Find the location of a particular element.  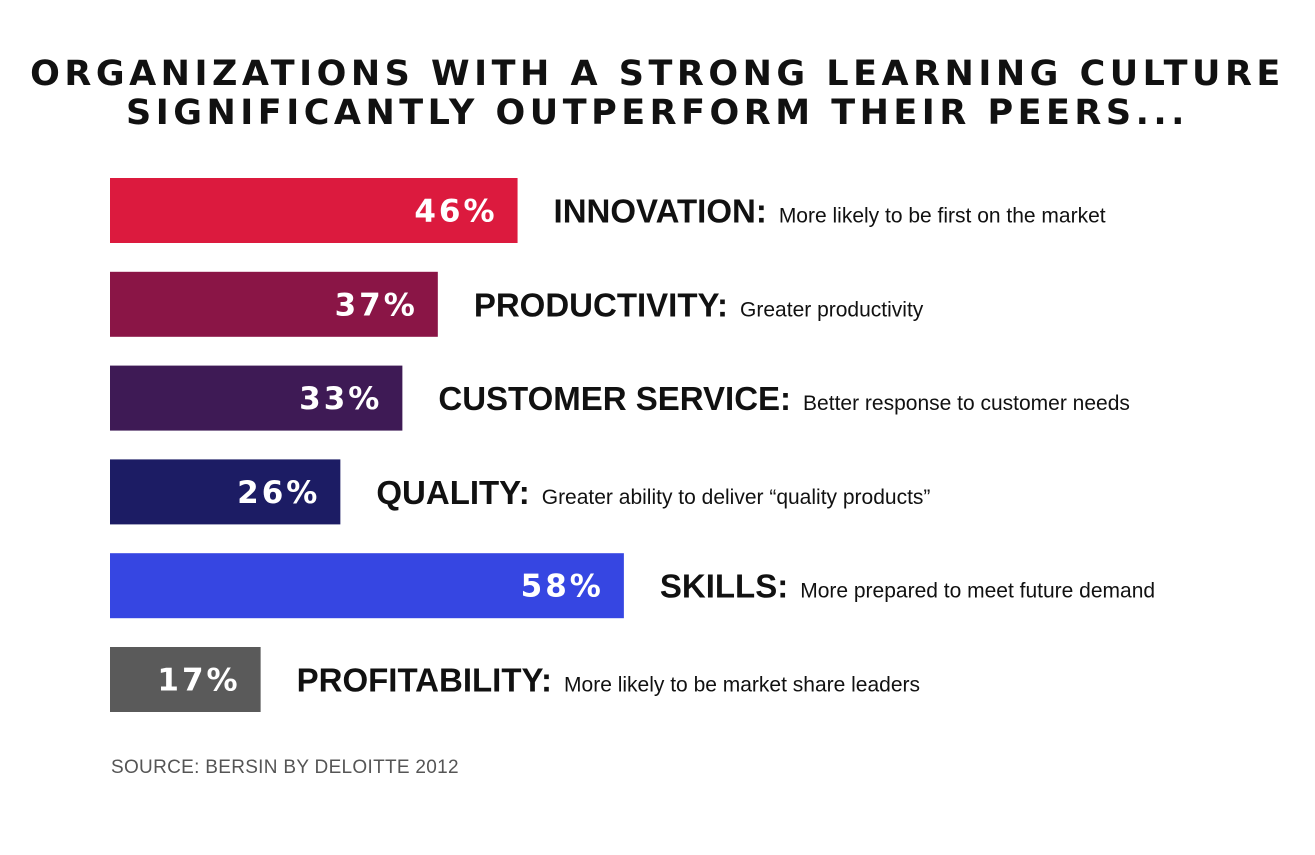

category-label-3: QUALITY: is located at coordinates (452, 492).